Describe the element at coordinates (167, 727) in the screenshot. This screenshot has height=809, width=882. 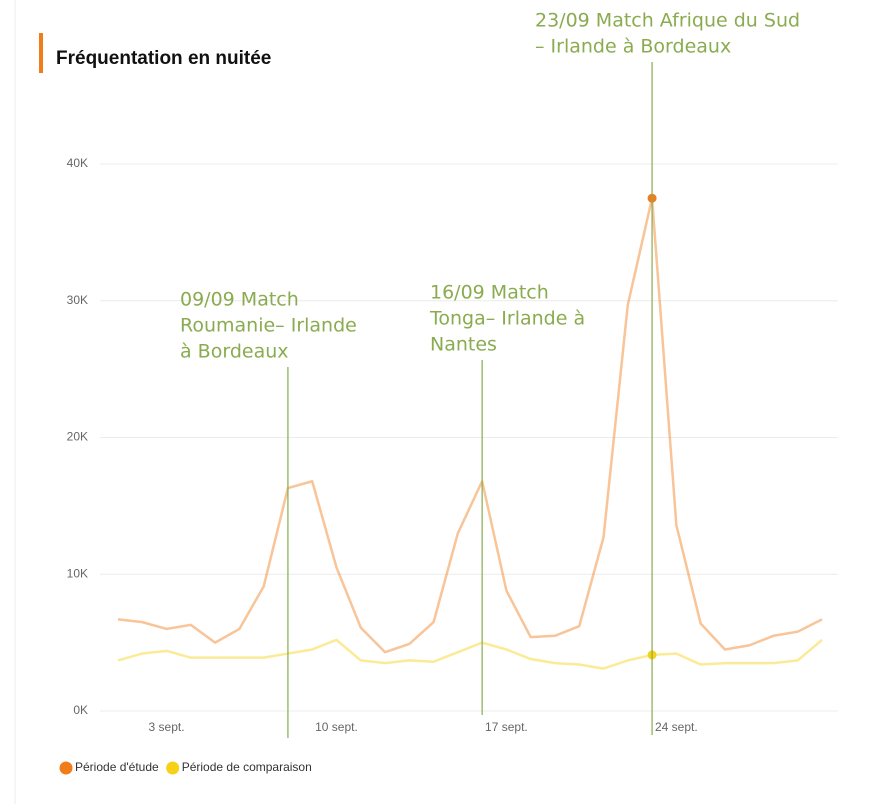
I see `x-tick-label: 3 sept.` at that location.